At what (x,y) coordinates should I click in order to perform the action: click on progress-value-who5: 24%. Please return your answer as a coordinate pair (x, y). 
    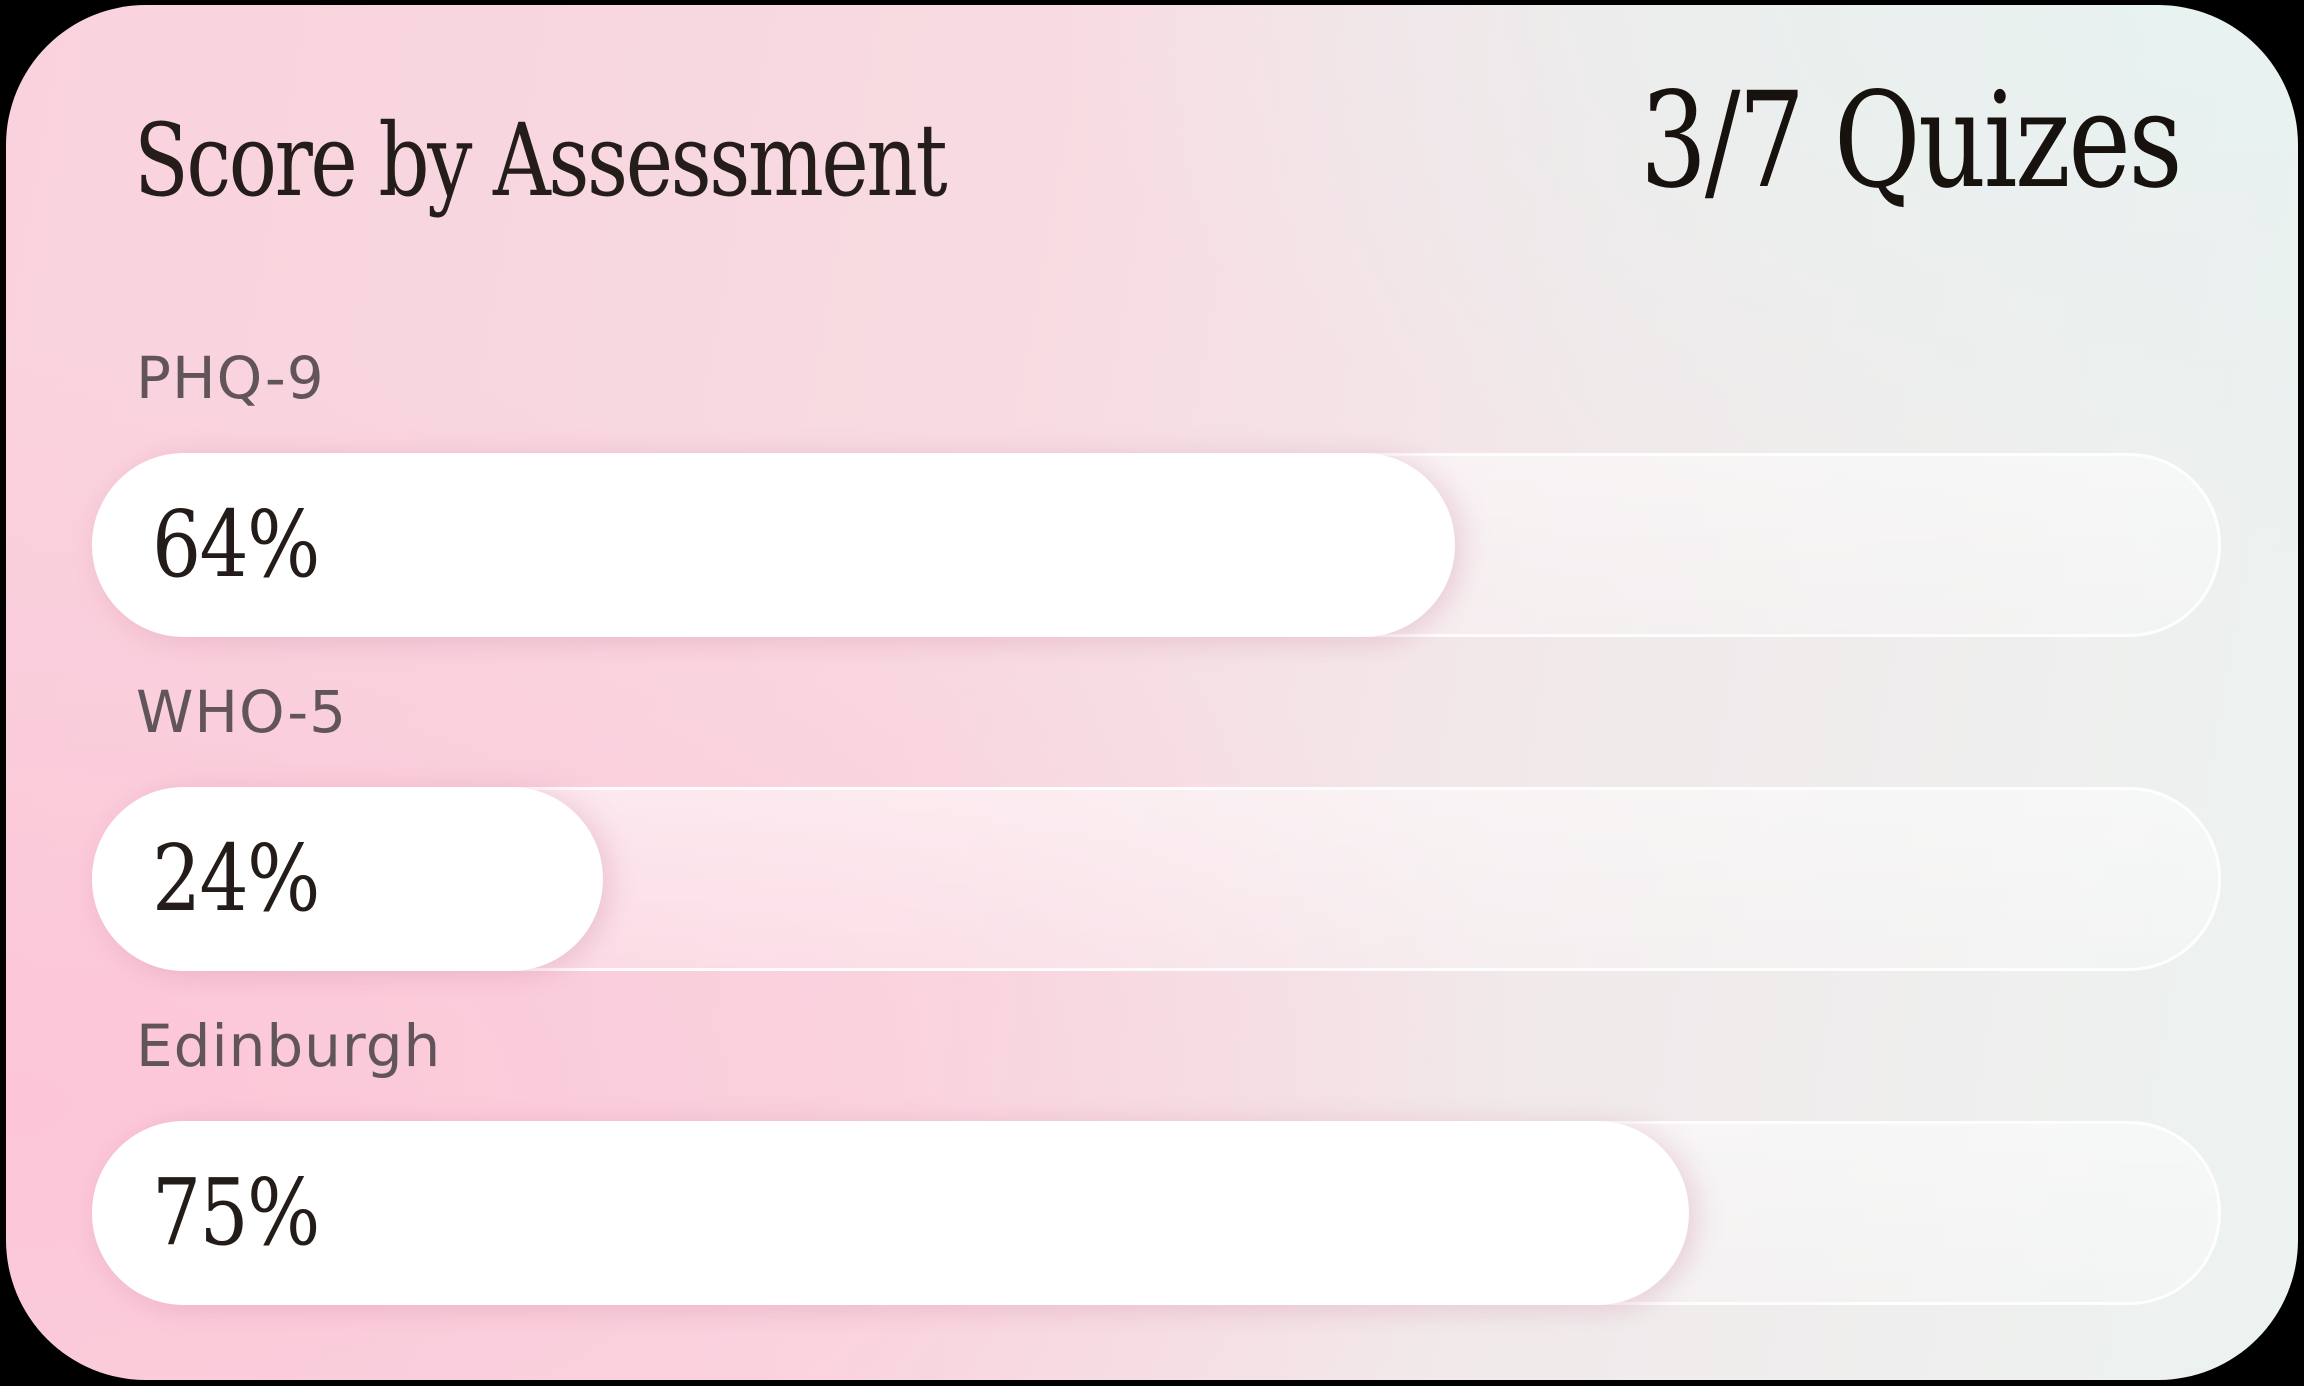
    Looking at the image, I should click on (236, 878).